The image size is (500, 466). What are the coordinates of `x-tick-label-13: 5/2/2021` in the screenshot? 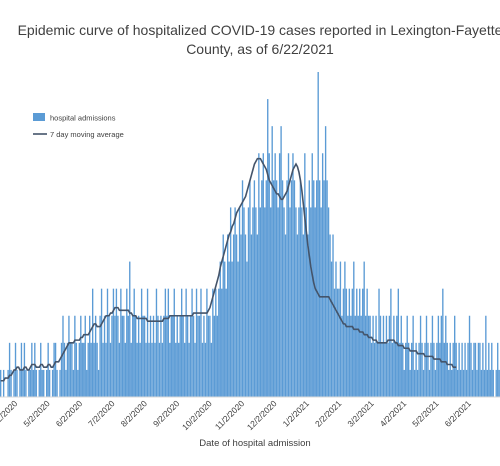 It's located at (425, 413).